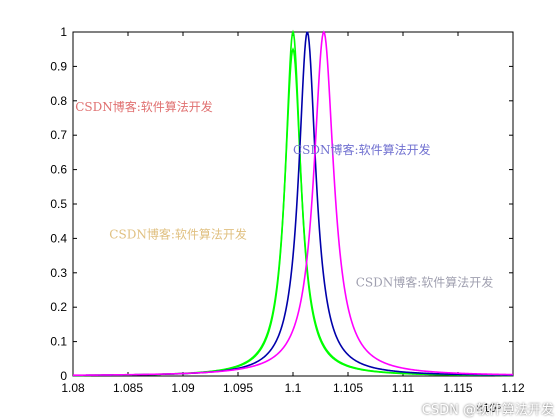 The width and height of the screenshot is (560, 420). What do you see at coordinates (58, 66) in the screenshot?
I see `y-tick-label: 0.9` at bounding box center [58, 66].